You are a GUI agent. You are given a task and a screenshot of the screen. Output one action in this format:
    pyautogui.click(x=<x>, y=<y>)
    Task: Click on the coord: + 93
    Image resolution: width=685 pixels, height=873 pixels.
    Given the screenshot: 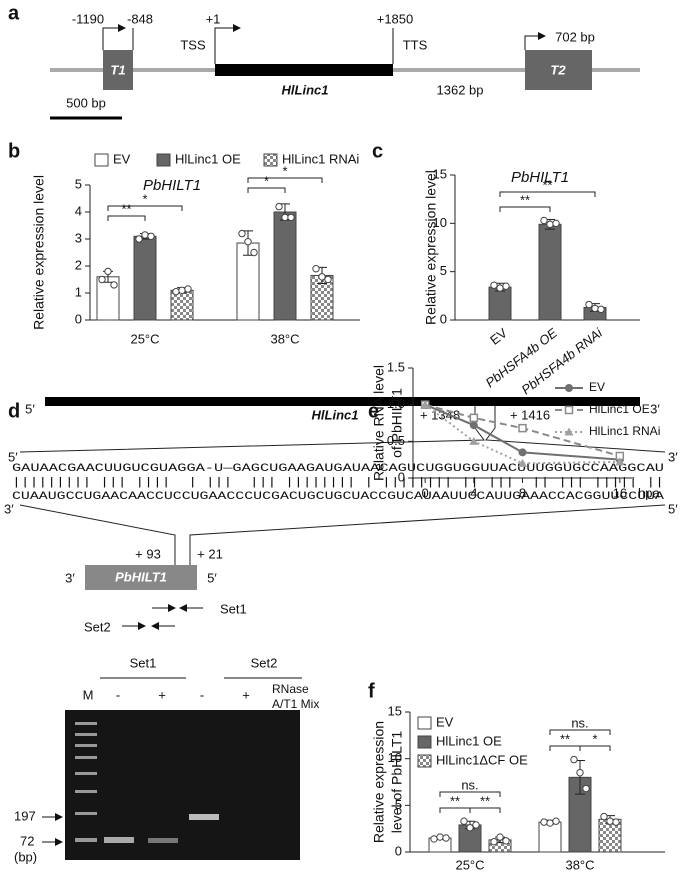 What is the action you would take?
    pyautogui.click(x=148, y=553)
    